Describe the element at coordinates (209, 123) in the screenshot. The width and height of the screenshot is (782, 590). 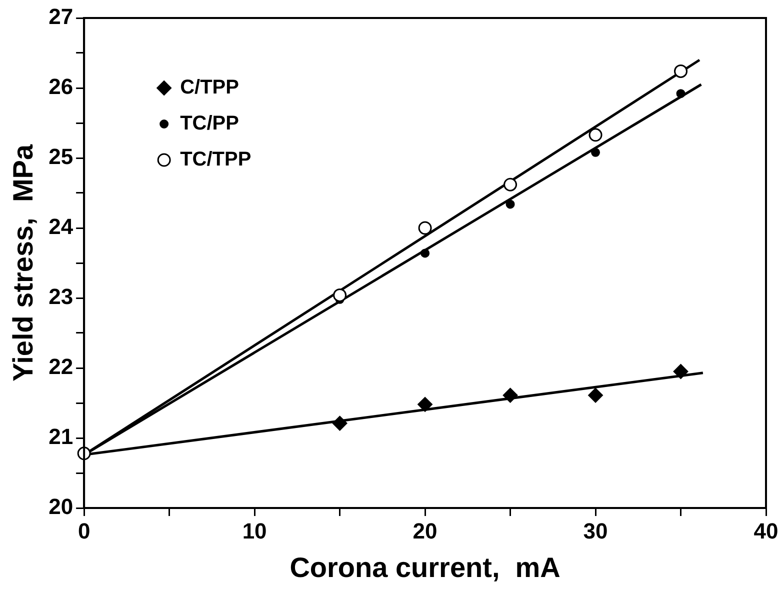
I see `legend-label: TC/PP` at that location.